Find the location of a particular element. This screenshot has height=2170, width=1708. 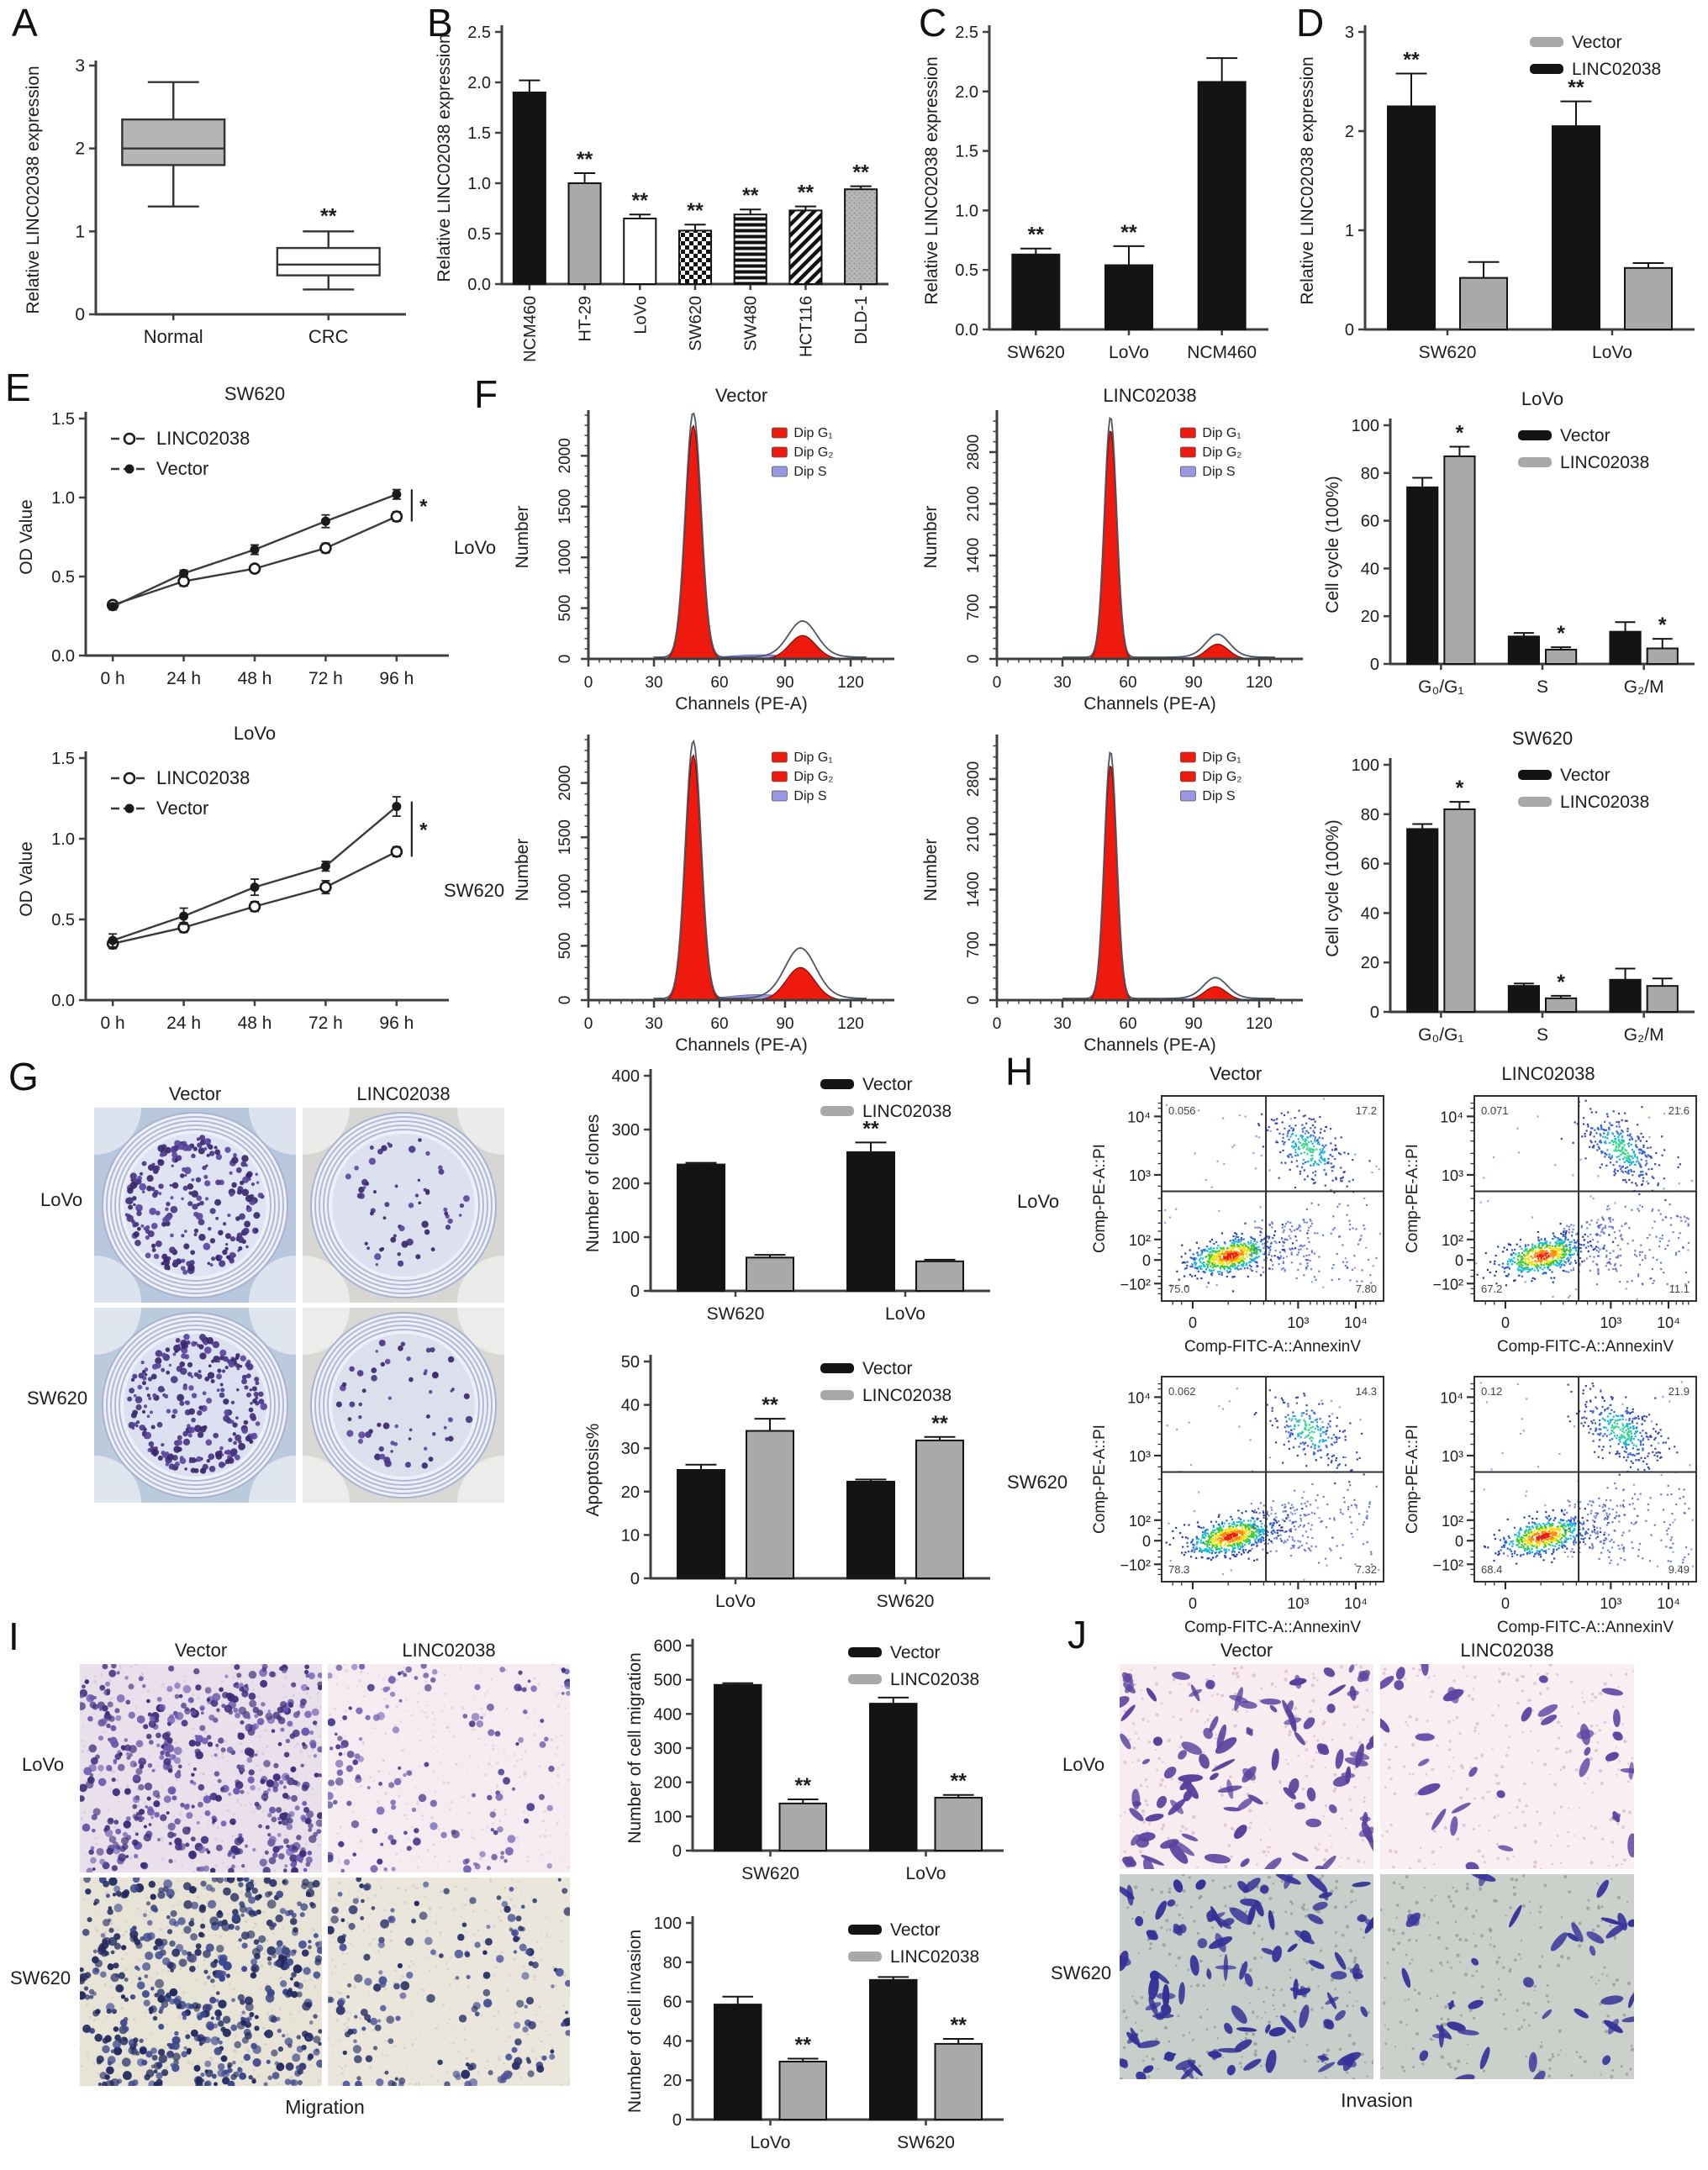

svg-text: 40 is located at coordinates (1370, 914).